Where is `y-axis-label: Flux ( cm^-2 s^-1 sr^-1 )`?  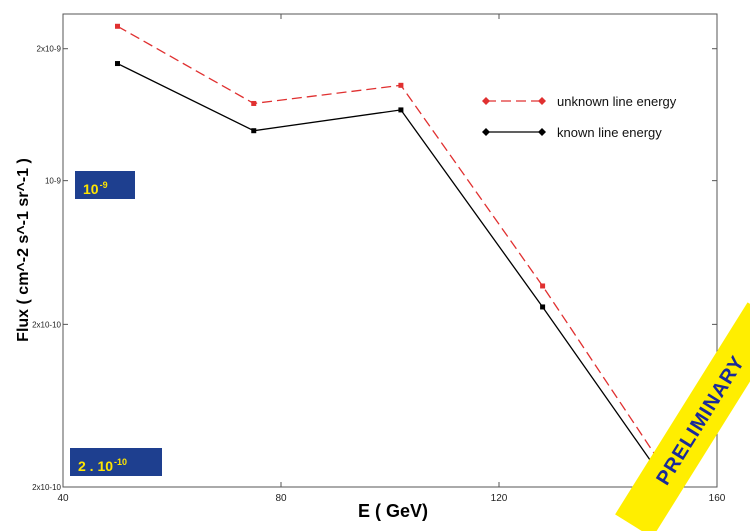
y-axis-label: Flux ( cm^-2 s^-1 sr^-1 ) is located at coordinates (23, 250).